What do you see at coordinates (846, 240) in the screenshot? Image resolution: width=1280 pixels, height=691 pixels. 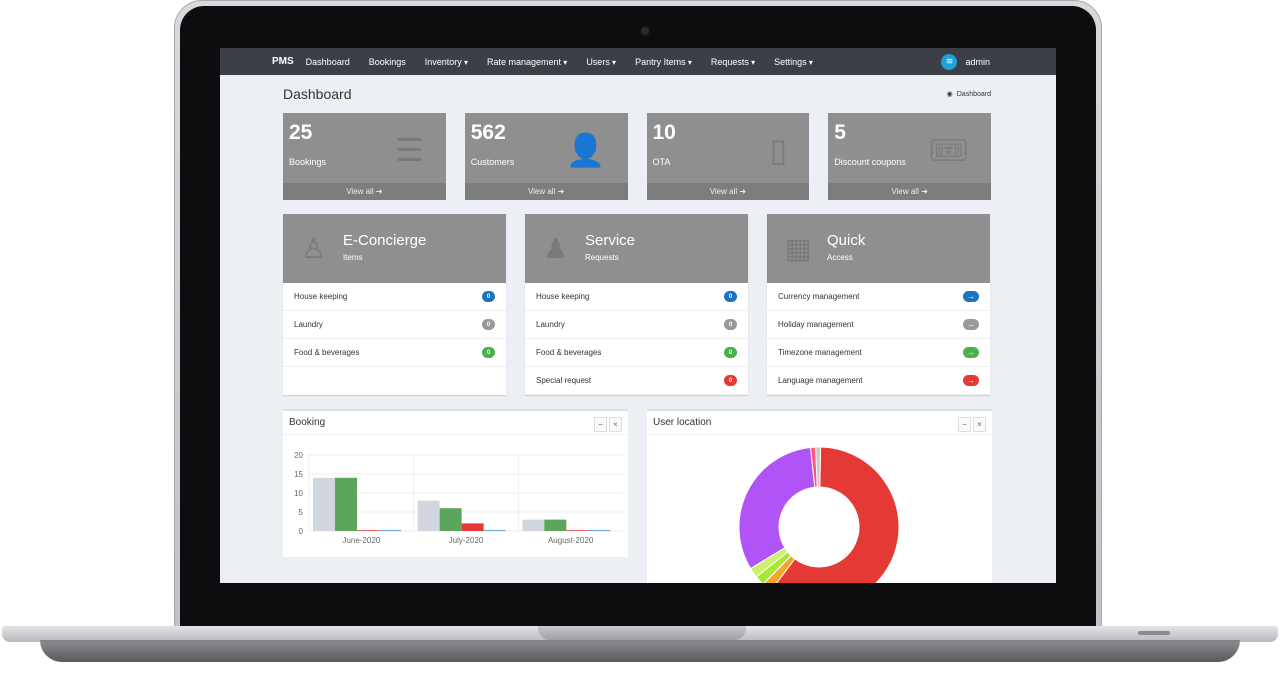 I see `panel-title: Quick` at bounding box center [846, 240].